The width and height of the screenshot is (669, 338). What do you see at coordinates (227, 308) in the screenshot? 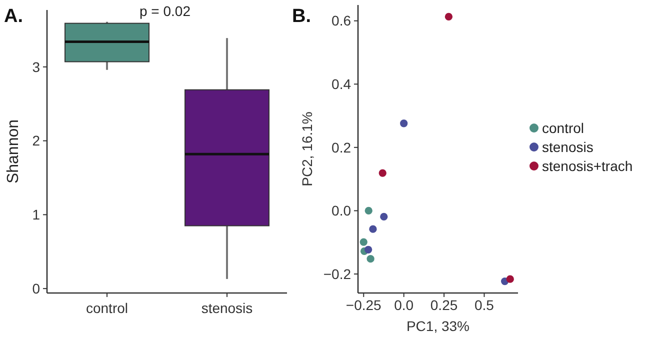
I see `x-tick-label: stenosis` at bounding box center [227, 308].